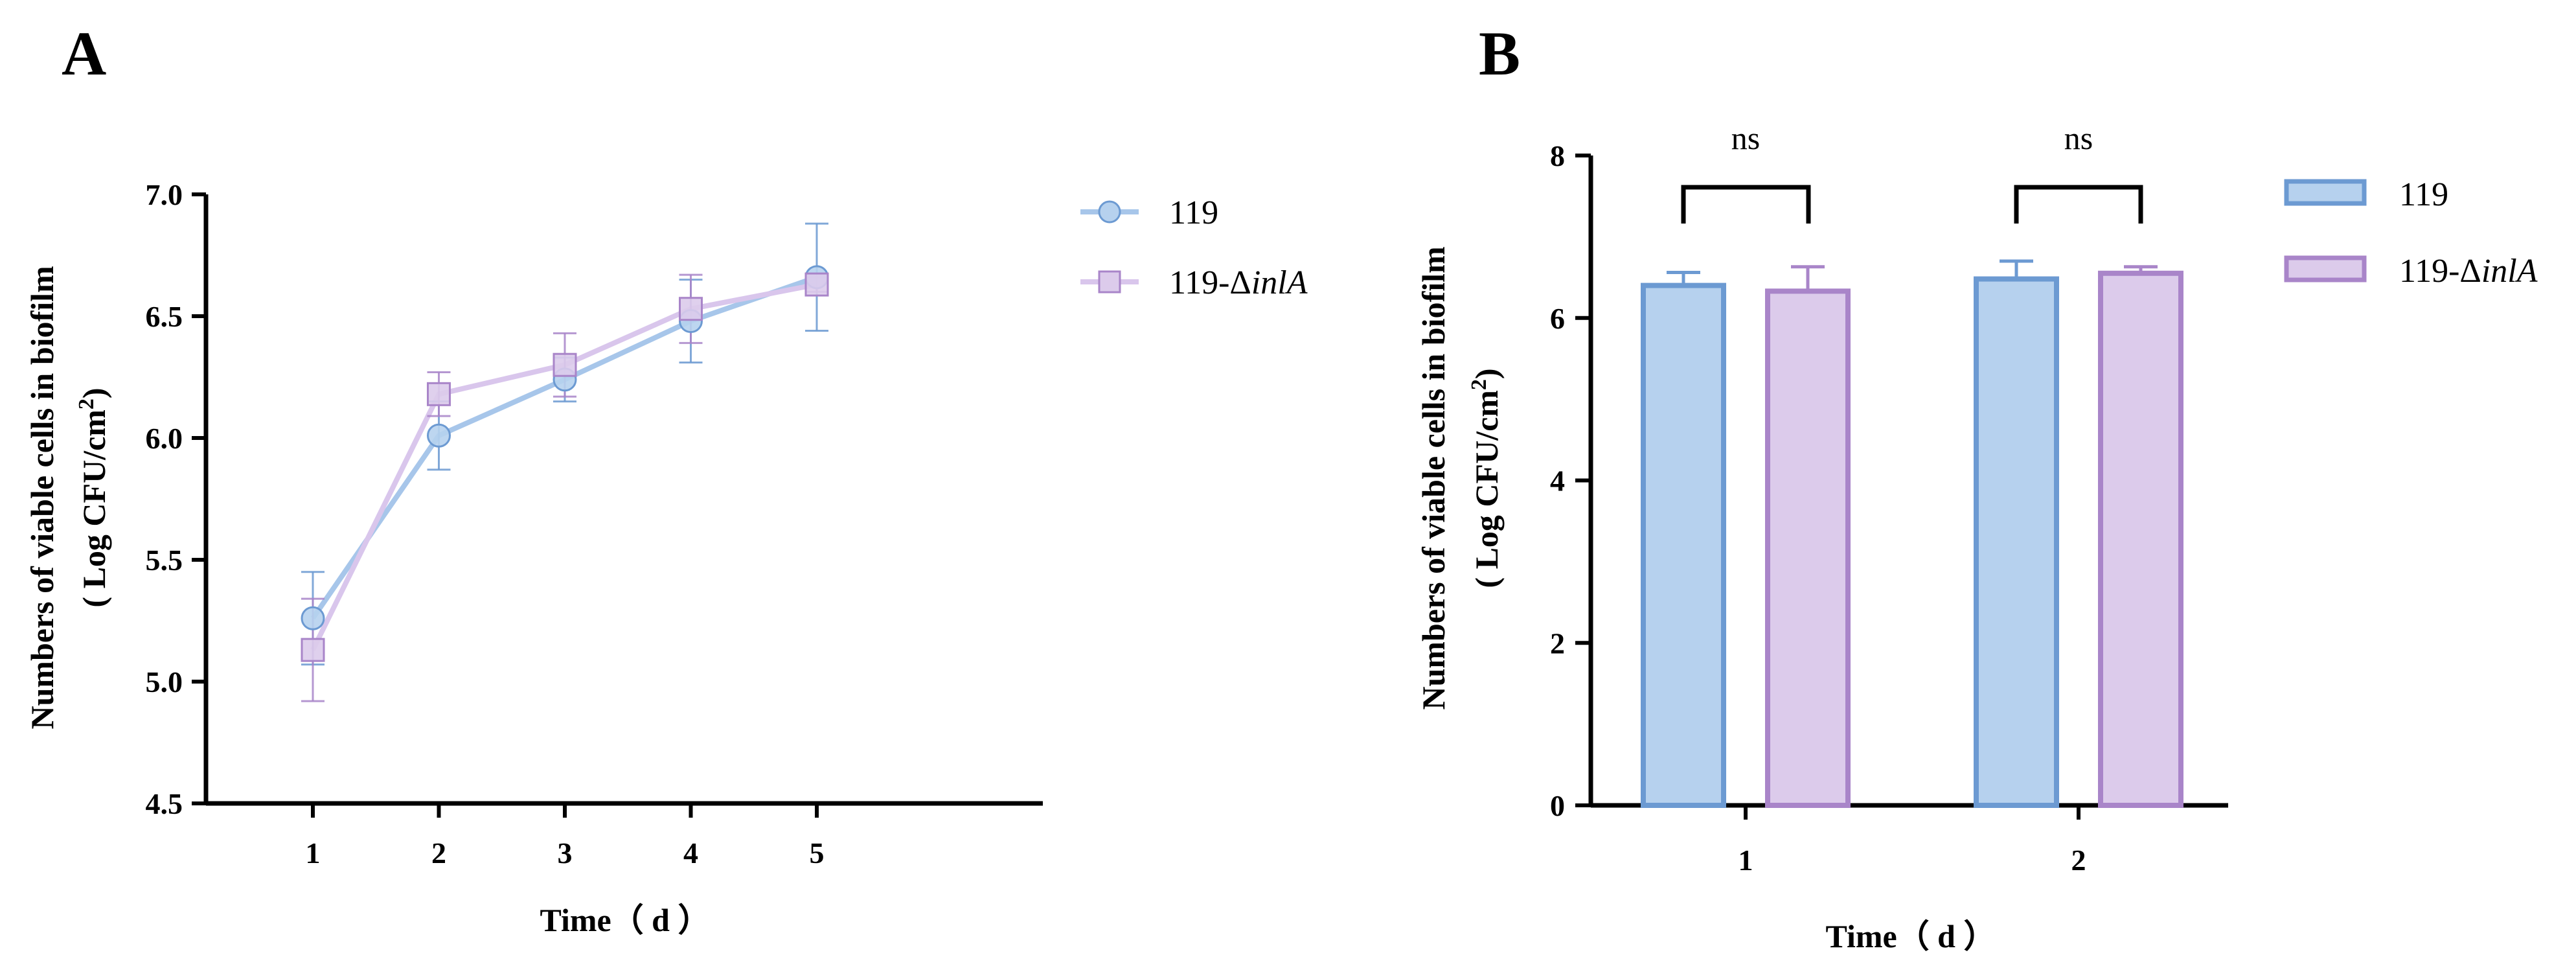 The image size is (2576, 979). Describe the element at coordinates (2079, 860) in the screenshot. I see `panel-b-x-tick-label: 2` at that location.